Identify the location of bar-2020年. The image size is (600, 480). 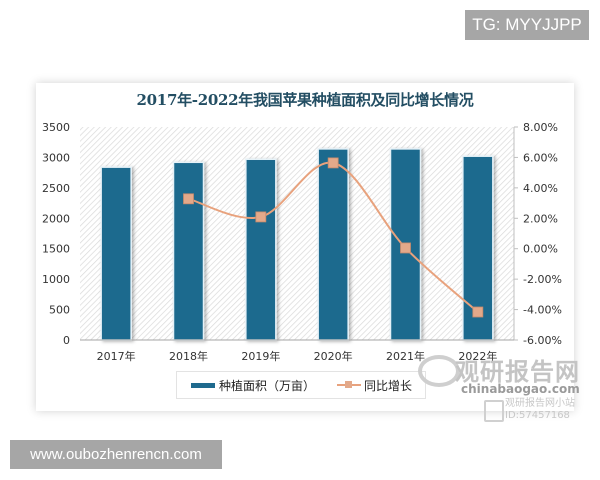
(333, 244).